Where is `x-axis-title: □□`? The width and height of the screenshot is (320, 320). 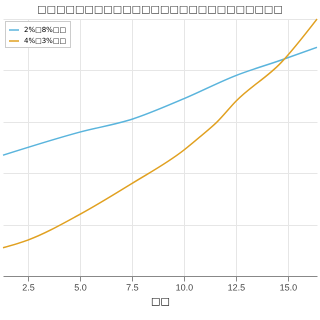
x-axis-title: □□ is located at coordinates (160, 302).